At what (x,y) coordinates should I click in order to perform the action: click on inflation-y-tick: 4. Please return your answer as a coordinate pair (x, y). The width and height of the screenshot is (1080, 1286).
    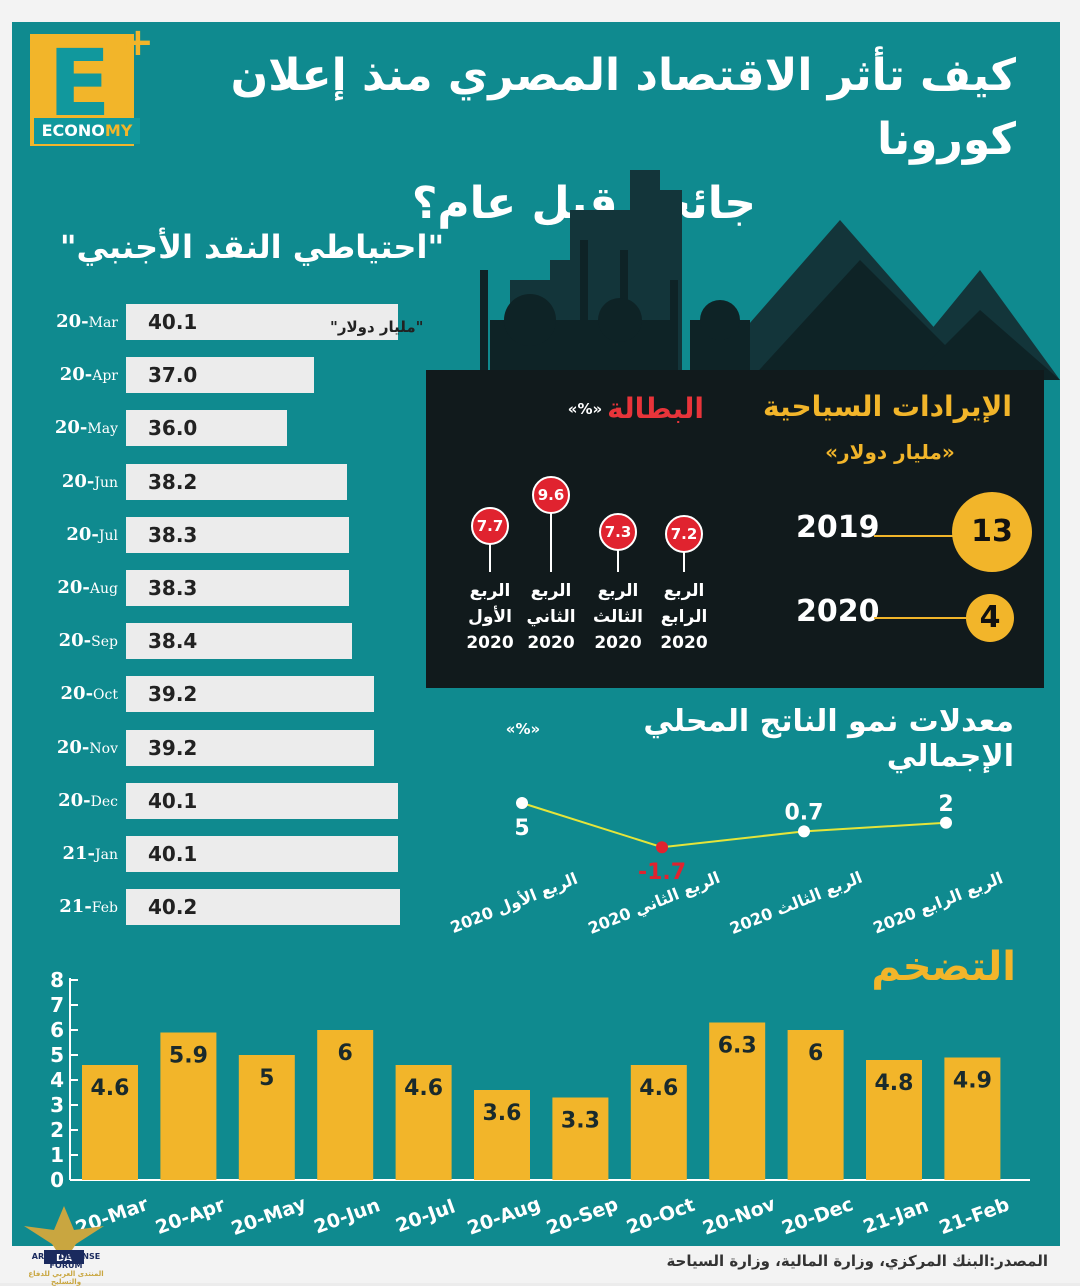
    Looking at the image, I should click on (57, 1080).